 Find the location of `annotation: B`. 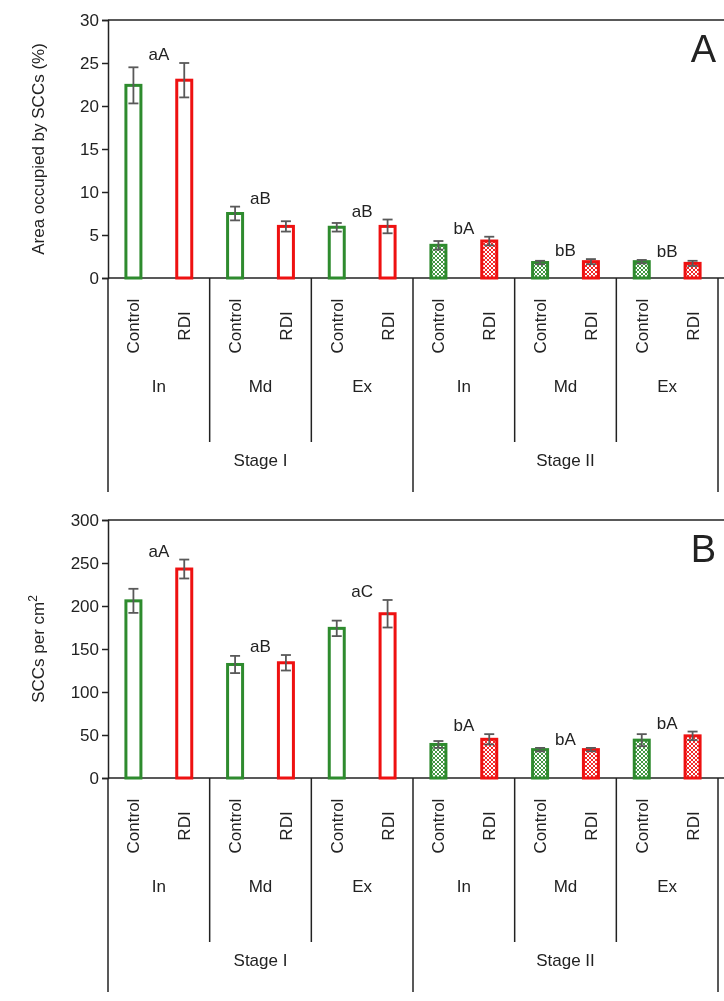

annotation: B is located at coordinates (703, 549).